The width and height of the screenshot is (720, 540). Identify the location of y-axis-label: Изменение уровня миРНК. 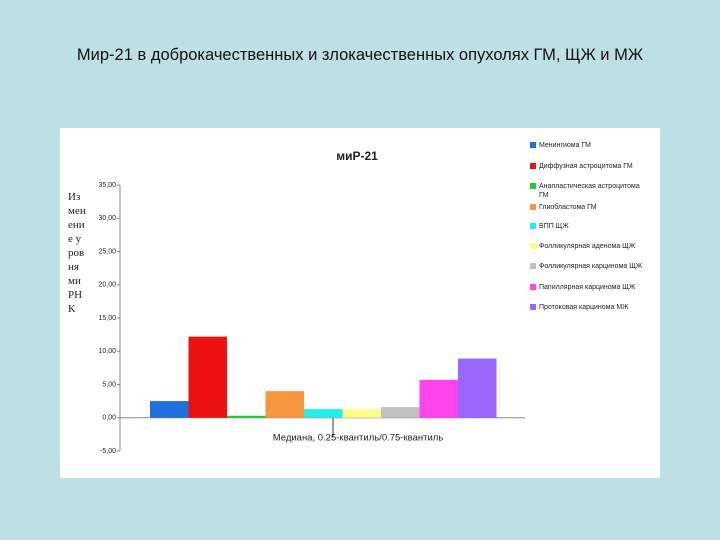
(77, 253).